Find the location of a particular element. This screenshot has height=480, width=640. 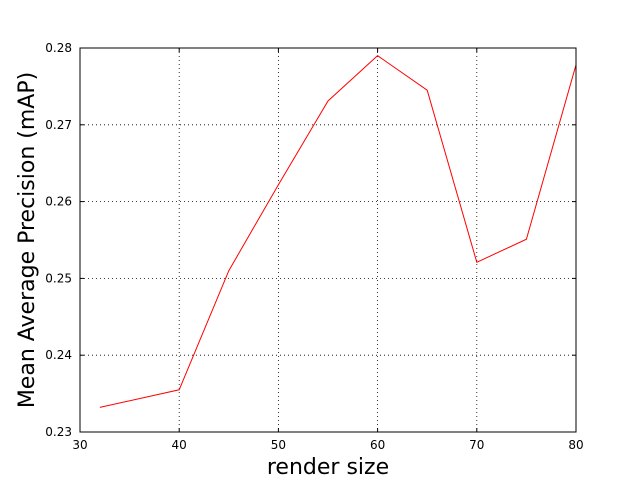

y-tick-labels: 0.23 0.24 0.25 0.26 0.27 0.28 is located at coordinates (58, 240).